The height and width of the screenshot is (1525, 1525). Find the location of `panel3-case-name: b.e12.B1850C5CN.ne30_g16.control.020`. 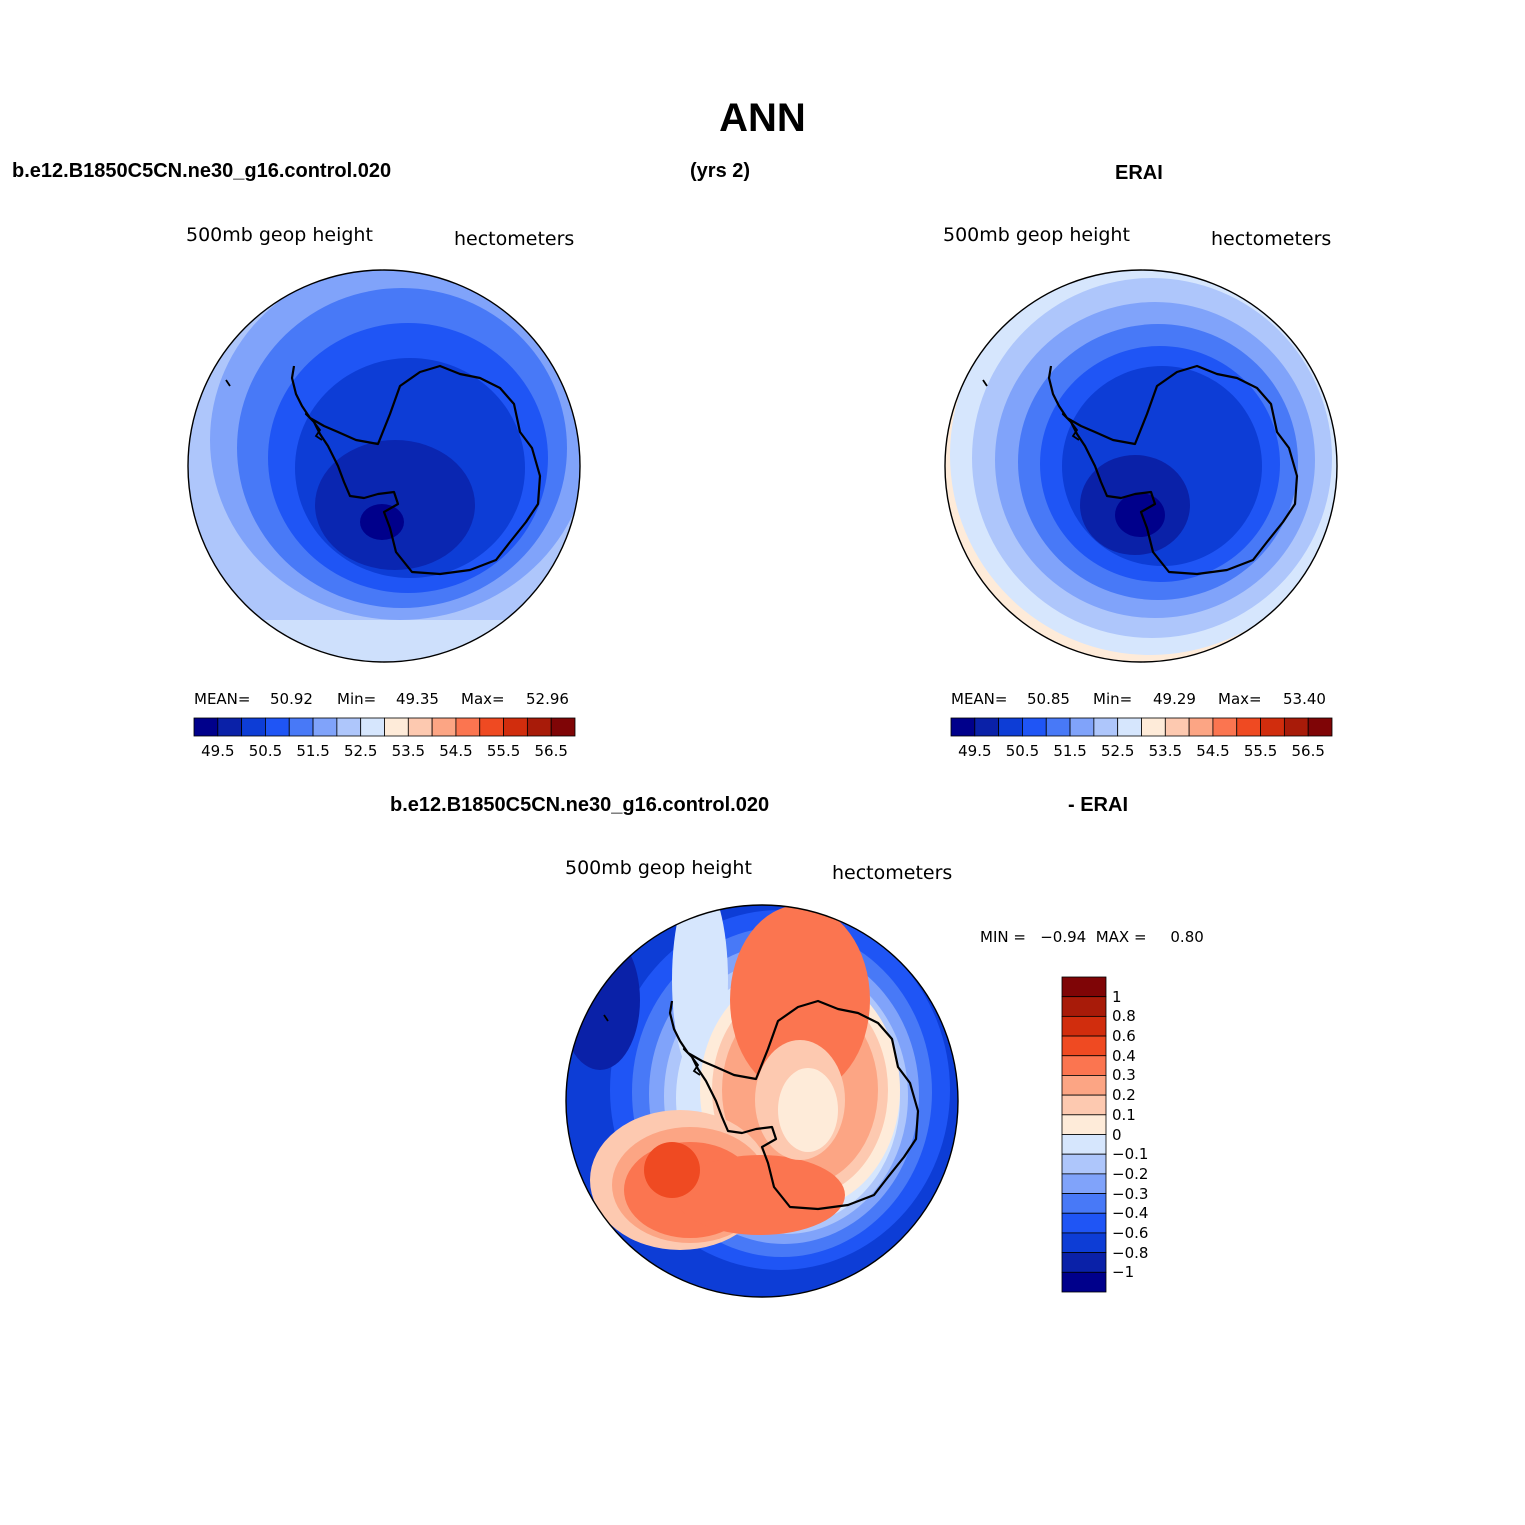

panel3-case-name: b.e12.B1850C5CN.ne30_g16.control.020 is located at coordinates (580, 805).